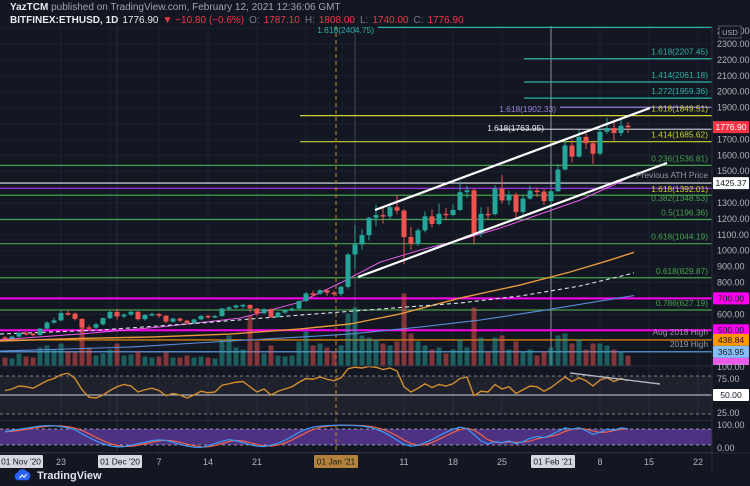 Image resolution: width=750 pixels, height=486 pixels. I want to click on price-axis-label: 800.00, so click(731, 283).